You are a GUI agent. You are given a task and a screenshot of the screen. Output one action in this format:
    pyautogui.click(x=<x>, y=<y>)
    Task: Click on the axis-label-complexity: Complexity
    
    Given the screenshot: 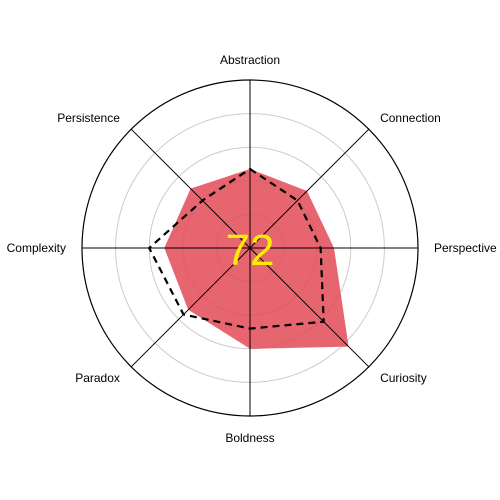 What is the action you would take?
    pyautogui.click(x=36, y=248)
    